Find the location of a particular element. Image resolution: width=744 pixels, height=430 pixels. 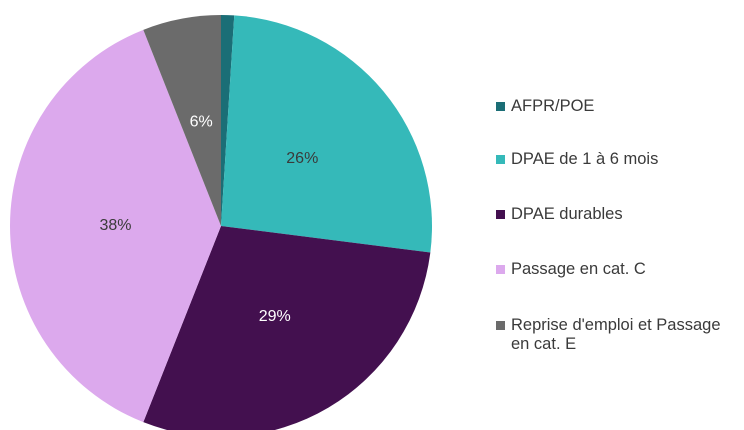

data-label: 38% is located at coordinates (115, 225).